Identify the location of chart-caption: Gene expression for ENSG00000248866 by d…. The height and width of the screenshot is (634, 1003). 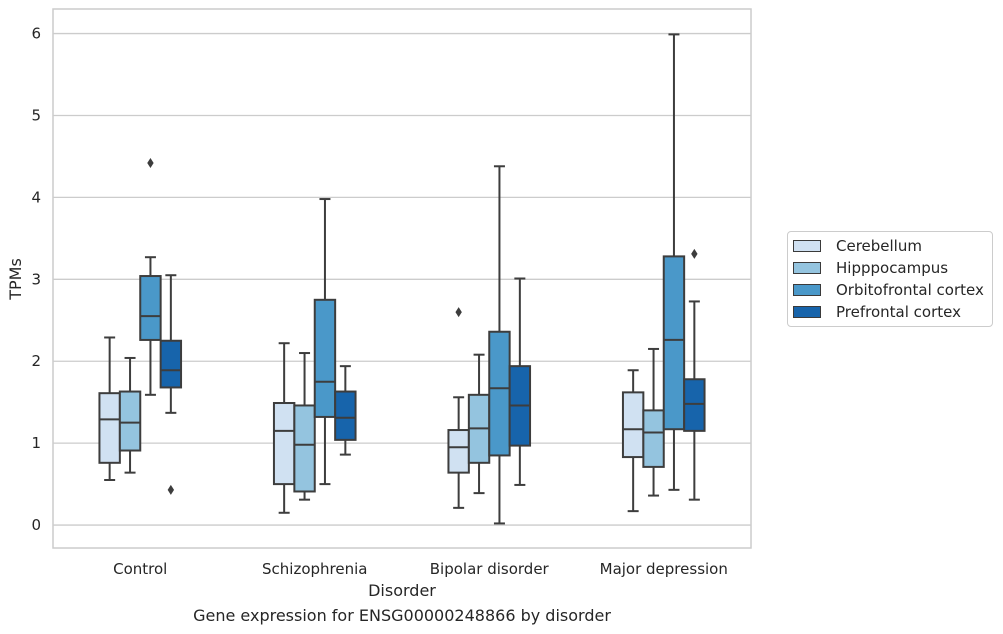
(402, 615).